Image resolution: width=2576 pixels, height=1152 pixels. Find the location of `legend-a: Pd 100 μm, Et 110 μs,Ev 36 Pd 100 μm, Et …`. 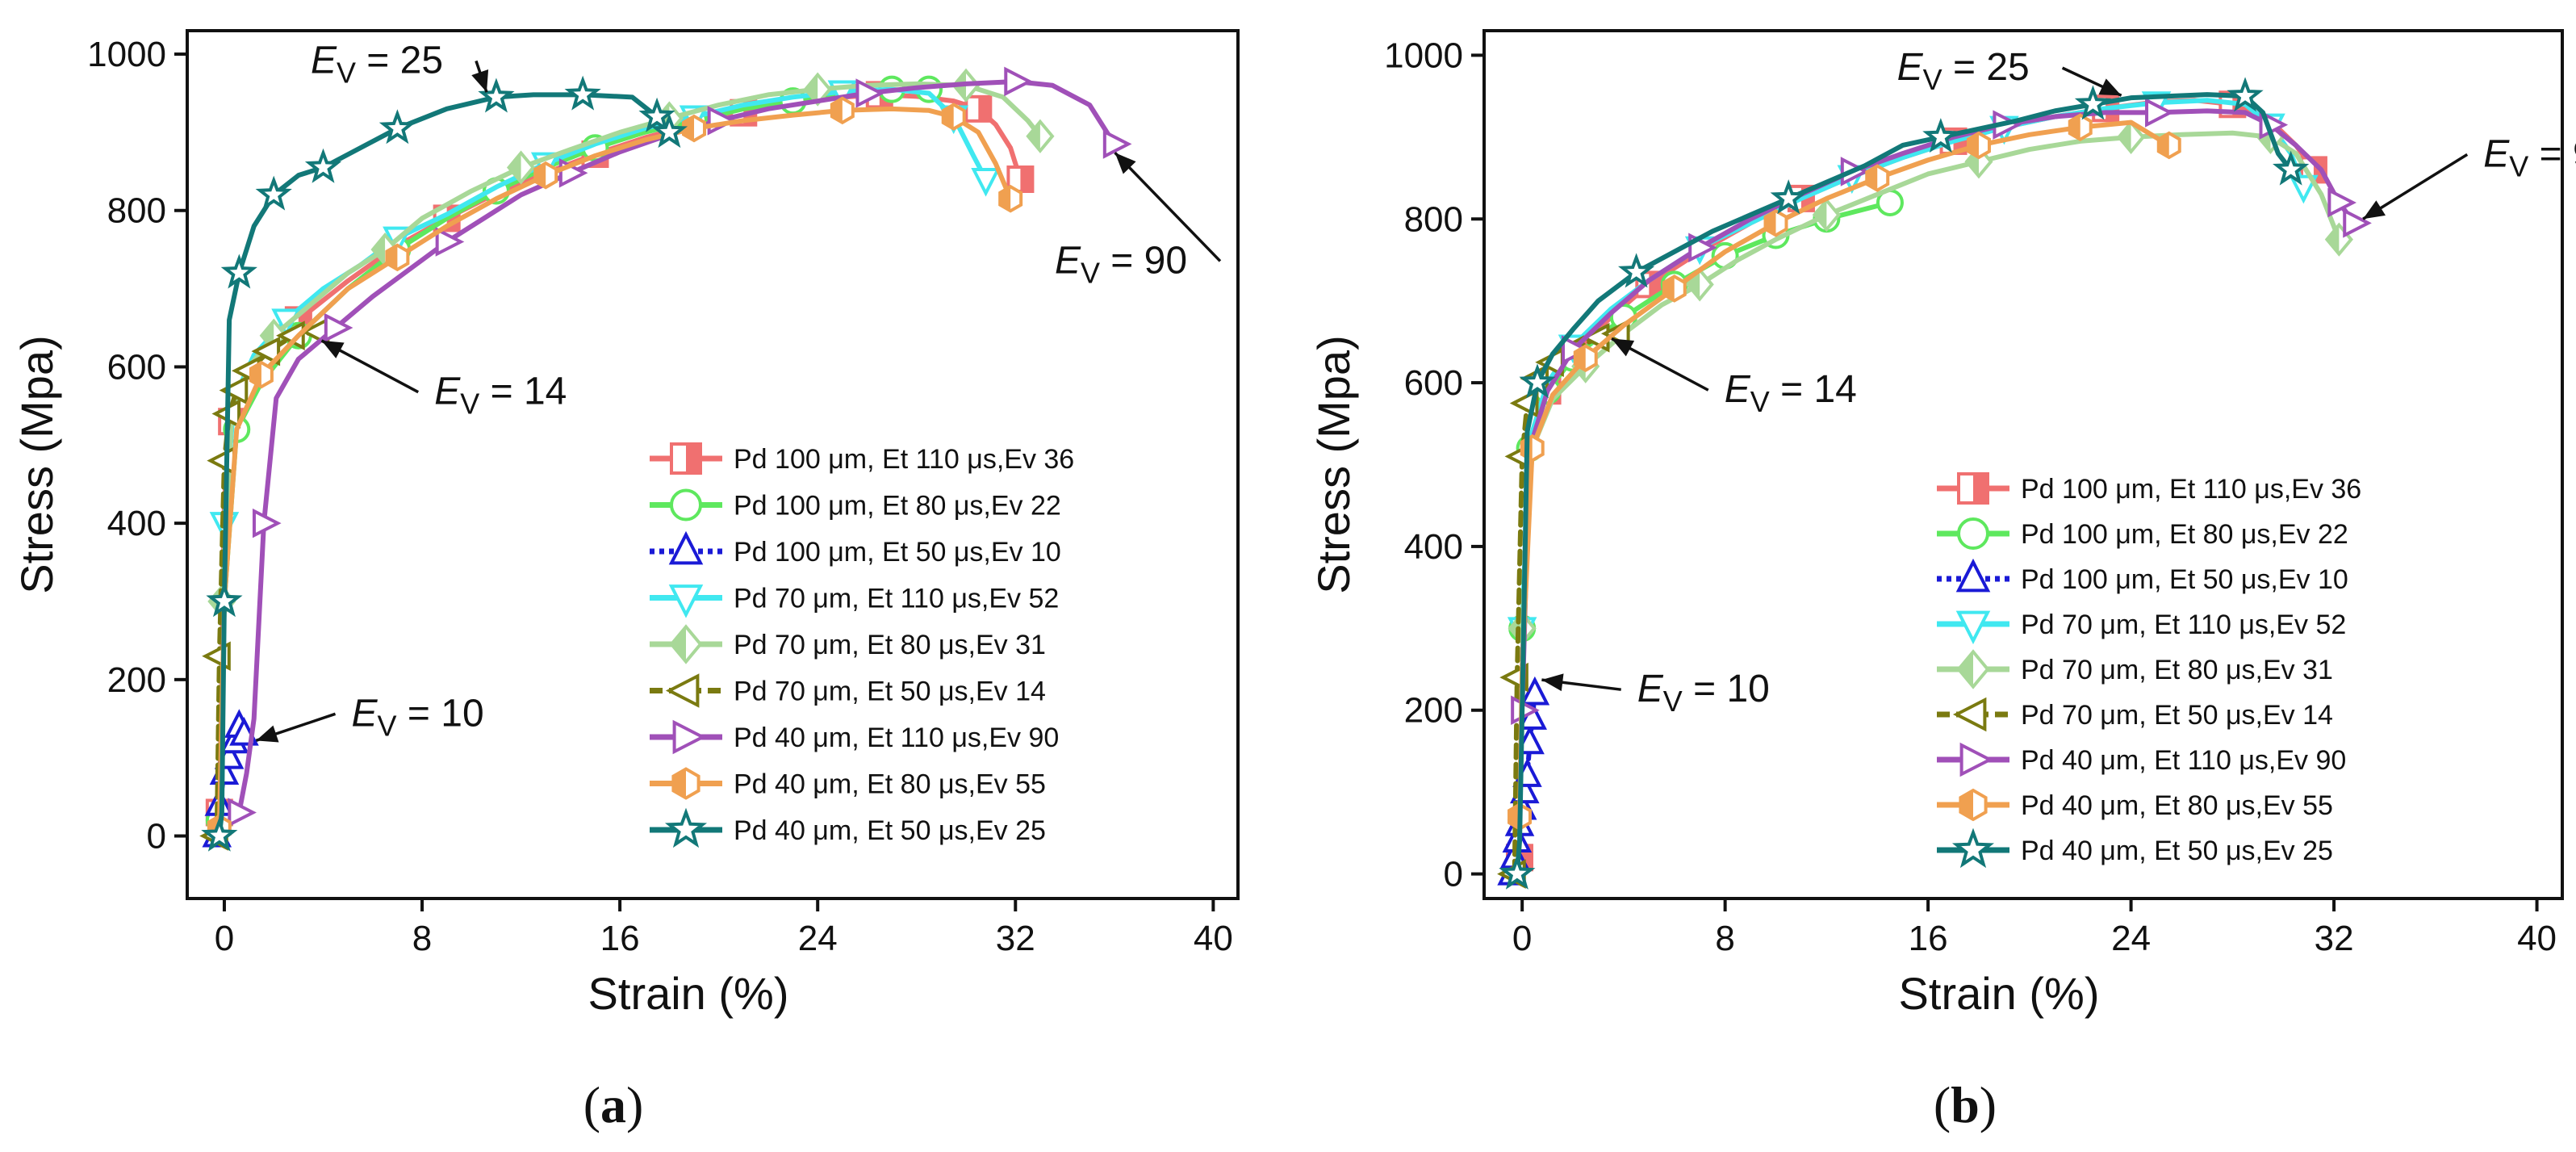

legend-a: Pd 100 μm, Et 110 μs,Ev 36 Pd 100 μm, Et … is located at coordinates (862, 645).